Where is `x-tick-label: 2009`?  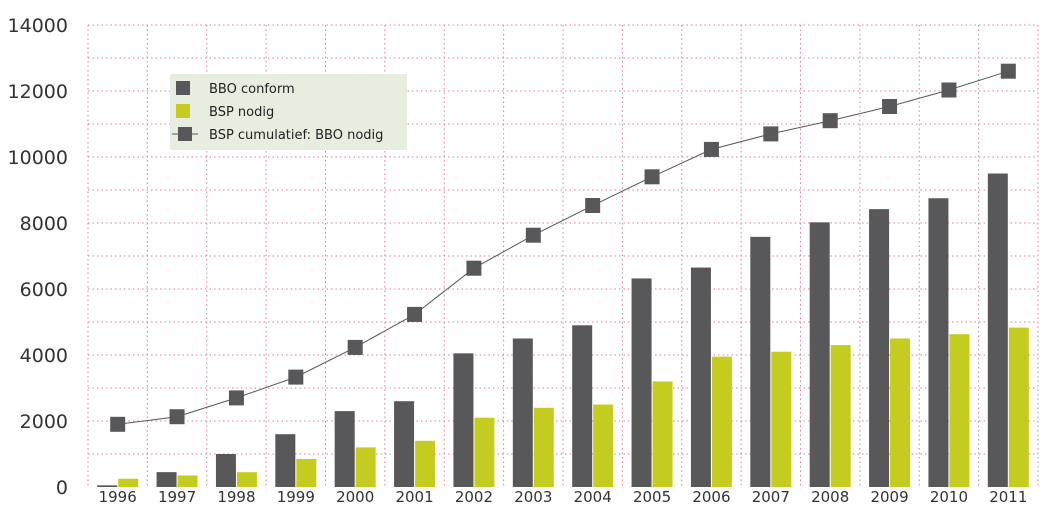
x-tick-label: 2009 is located at coordinates (889, 496).